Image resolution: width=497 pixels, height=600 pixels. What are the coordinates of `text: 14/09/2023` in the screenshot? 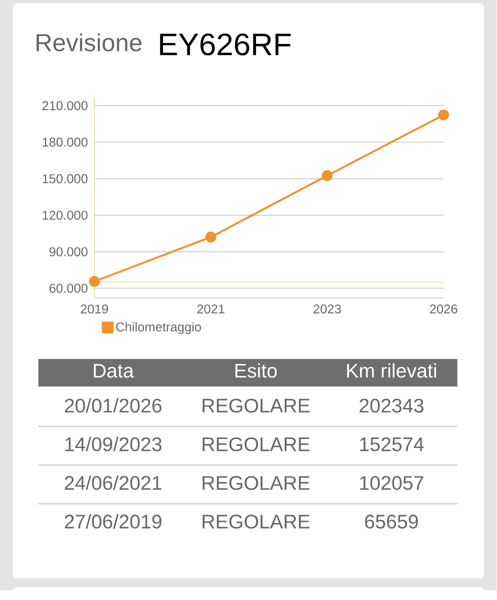 It's located at (114, 444).